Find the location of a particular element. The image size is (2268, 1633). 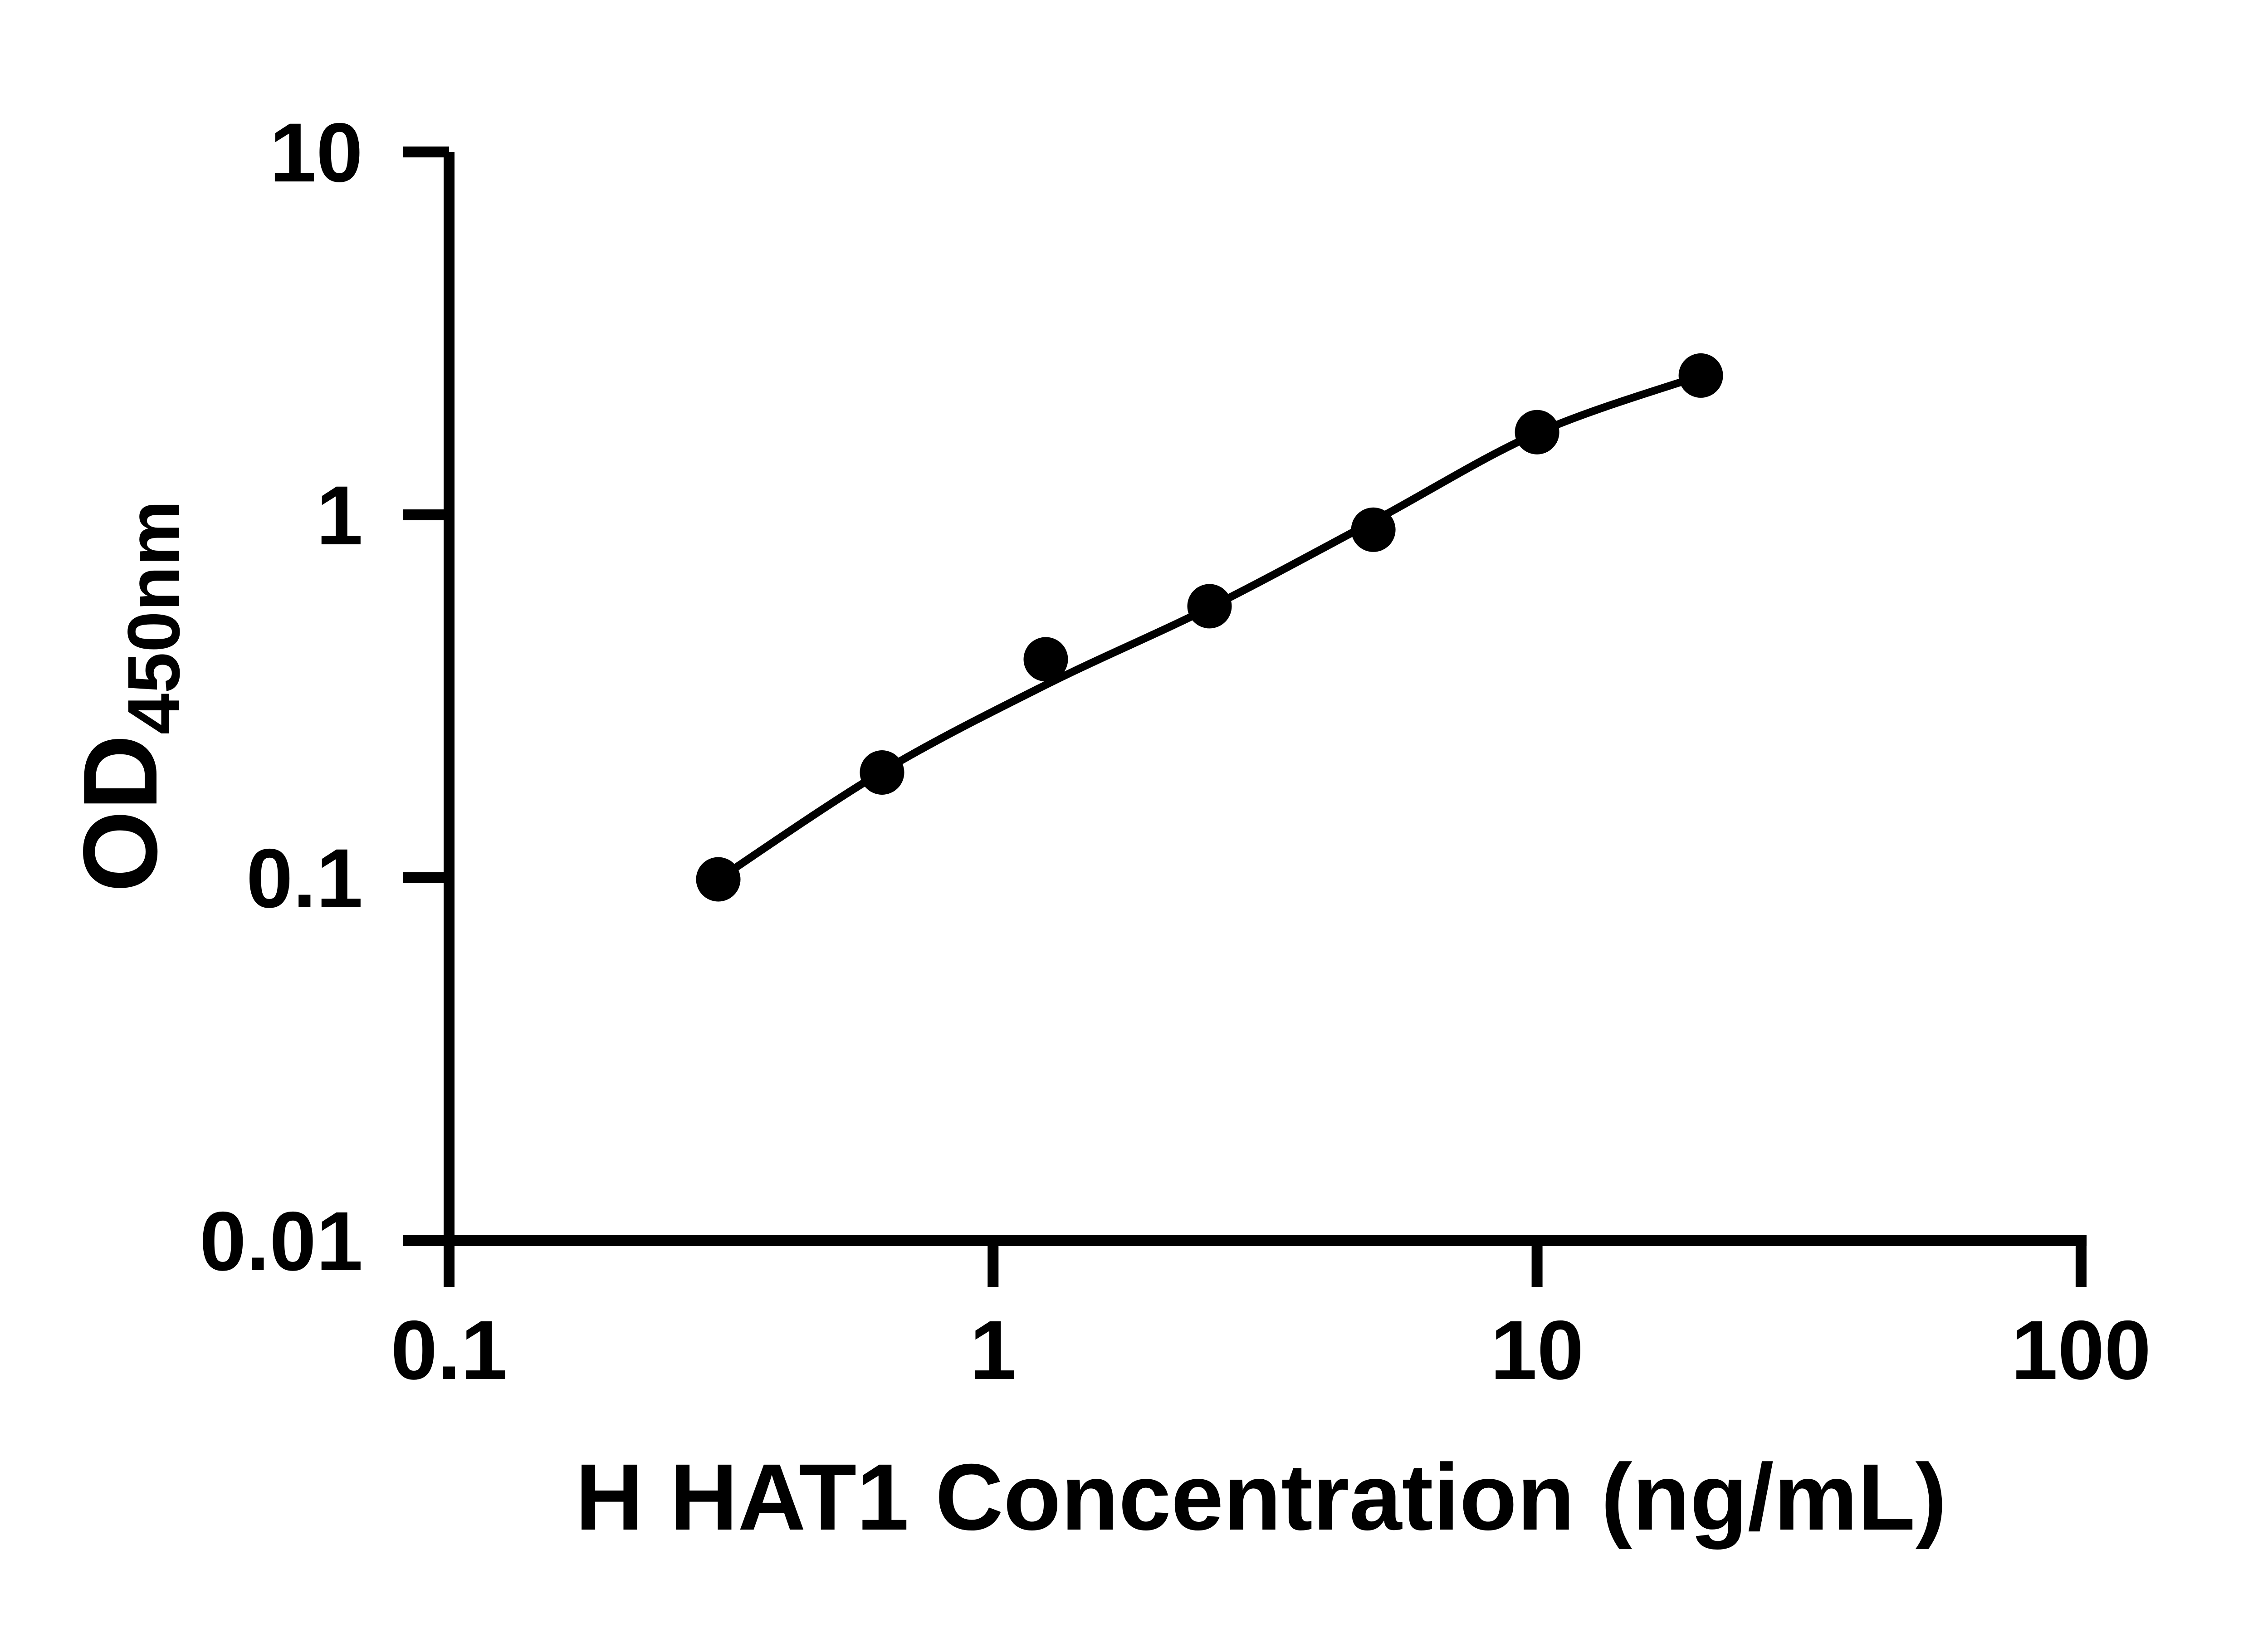

y-ticks is located at coordinates (426, 696).